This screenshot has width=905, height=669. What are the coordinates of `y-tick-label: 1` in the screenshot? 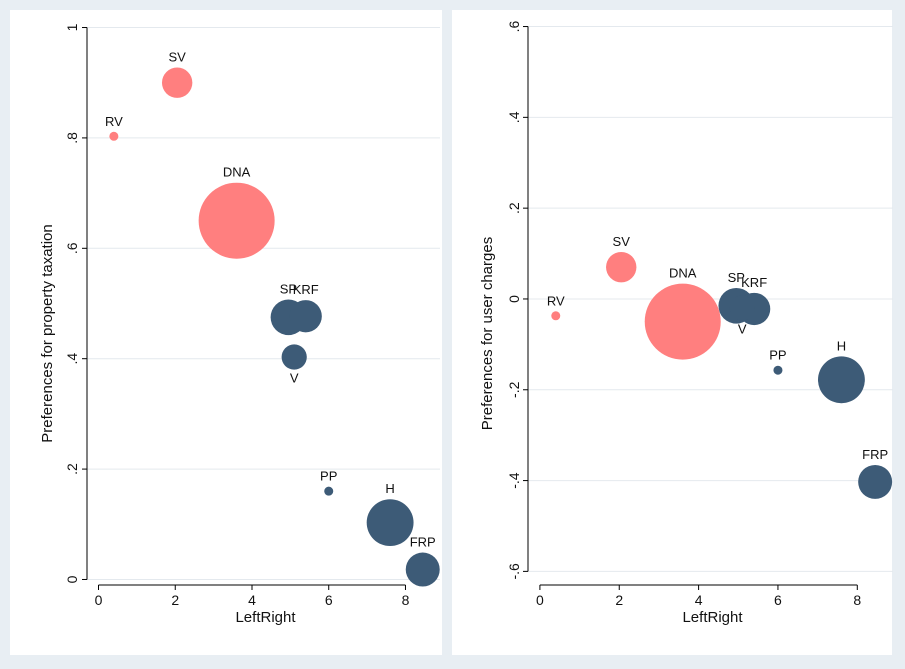 It's located at (72, 27).